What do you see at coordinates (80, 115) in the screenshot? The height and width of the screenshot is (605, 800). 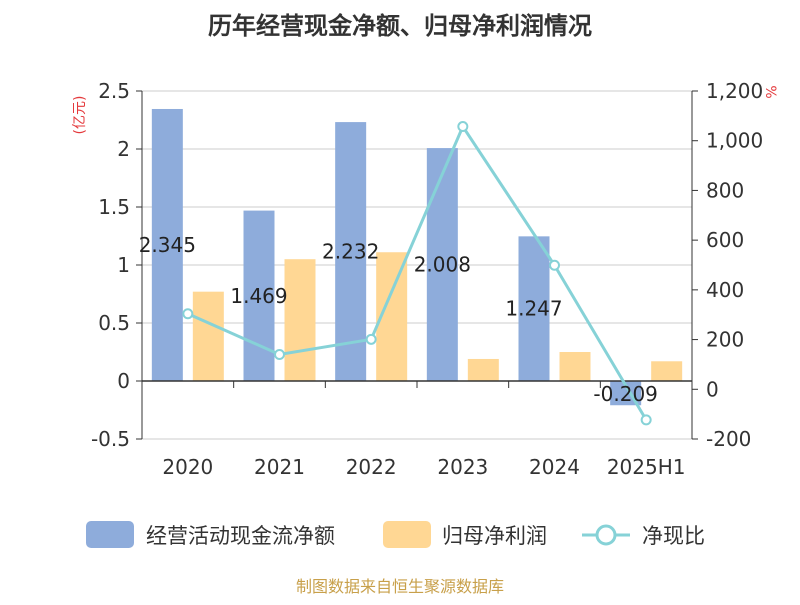 I see `left-axis-unit: (亿元)` at bounding box center [80, 115].